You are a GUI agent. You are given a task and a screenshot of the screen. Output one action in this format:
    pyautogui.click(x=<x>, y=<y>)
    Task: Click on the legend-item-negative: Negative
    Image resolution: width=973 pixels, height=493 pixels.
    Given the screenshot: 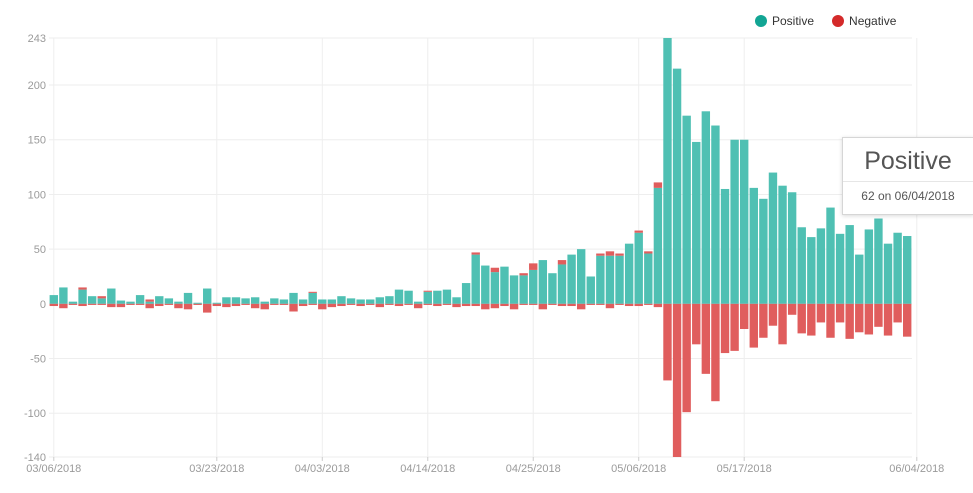 What is the action you would take?
    pyautogui.click(x=864, y=21)
    